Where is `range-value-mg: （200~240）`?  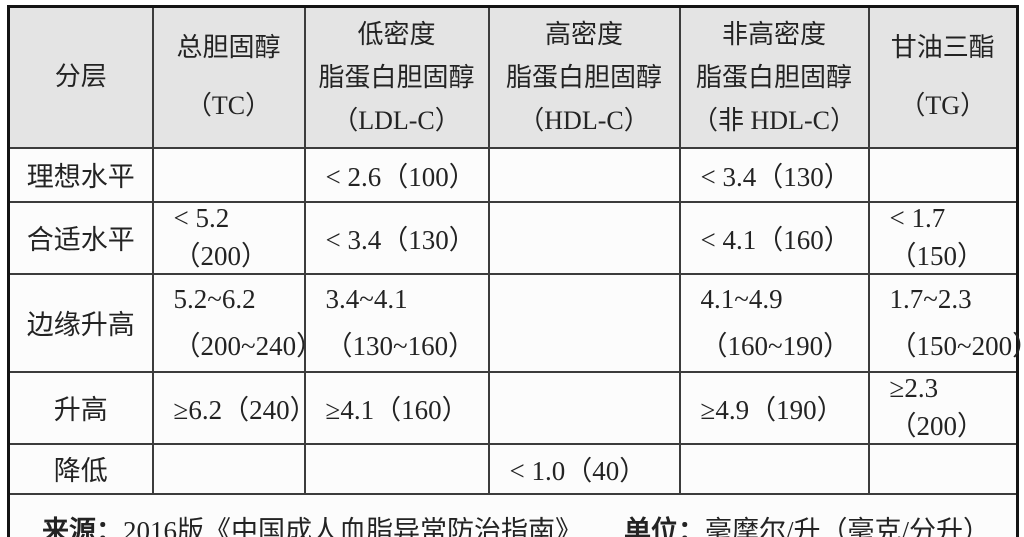
range-value-mg: （200~240） is located at coordinates (248, 345).